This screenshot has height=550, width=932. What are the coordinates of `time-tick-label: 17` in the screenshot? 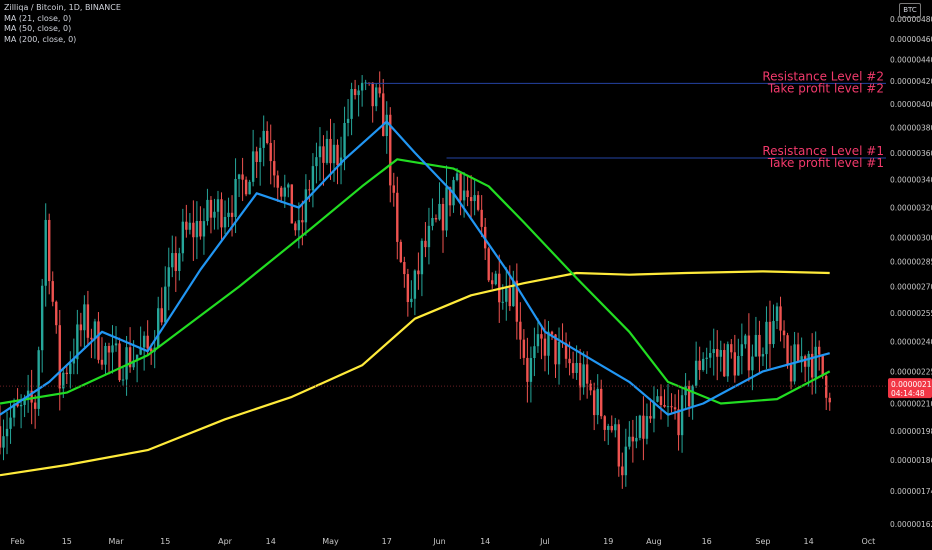 It's located at (387, 541).